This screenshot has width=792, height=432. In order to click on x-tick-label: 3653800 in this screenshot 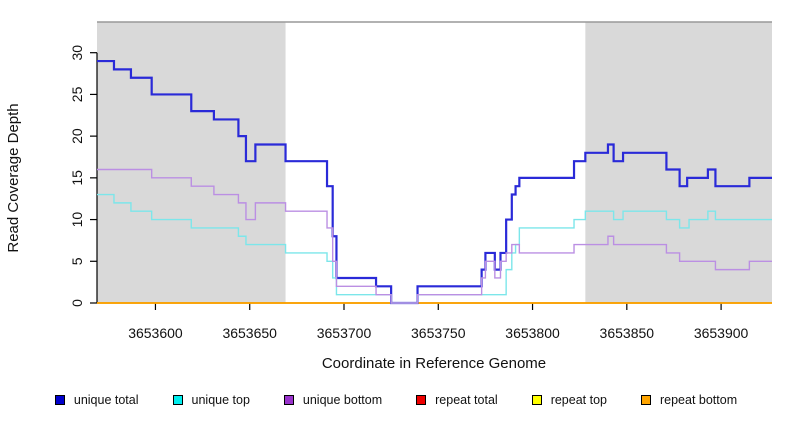, I will do `click(532, 333)`.